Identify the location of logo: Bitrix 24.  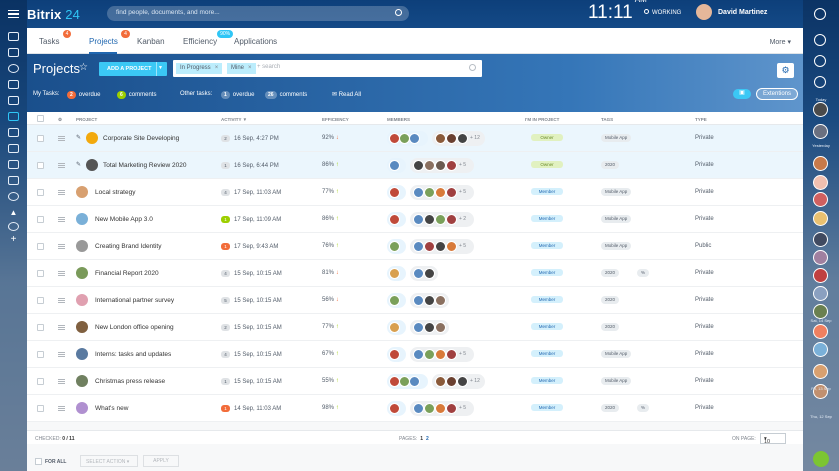
(54, 14).